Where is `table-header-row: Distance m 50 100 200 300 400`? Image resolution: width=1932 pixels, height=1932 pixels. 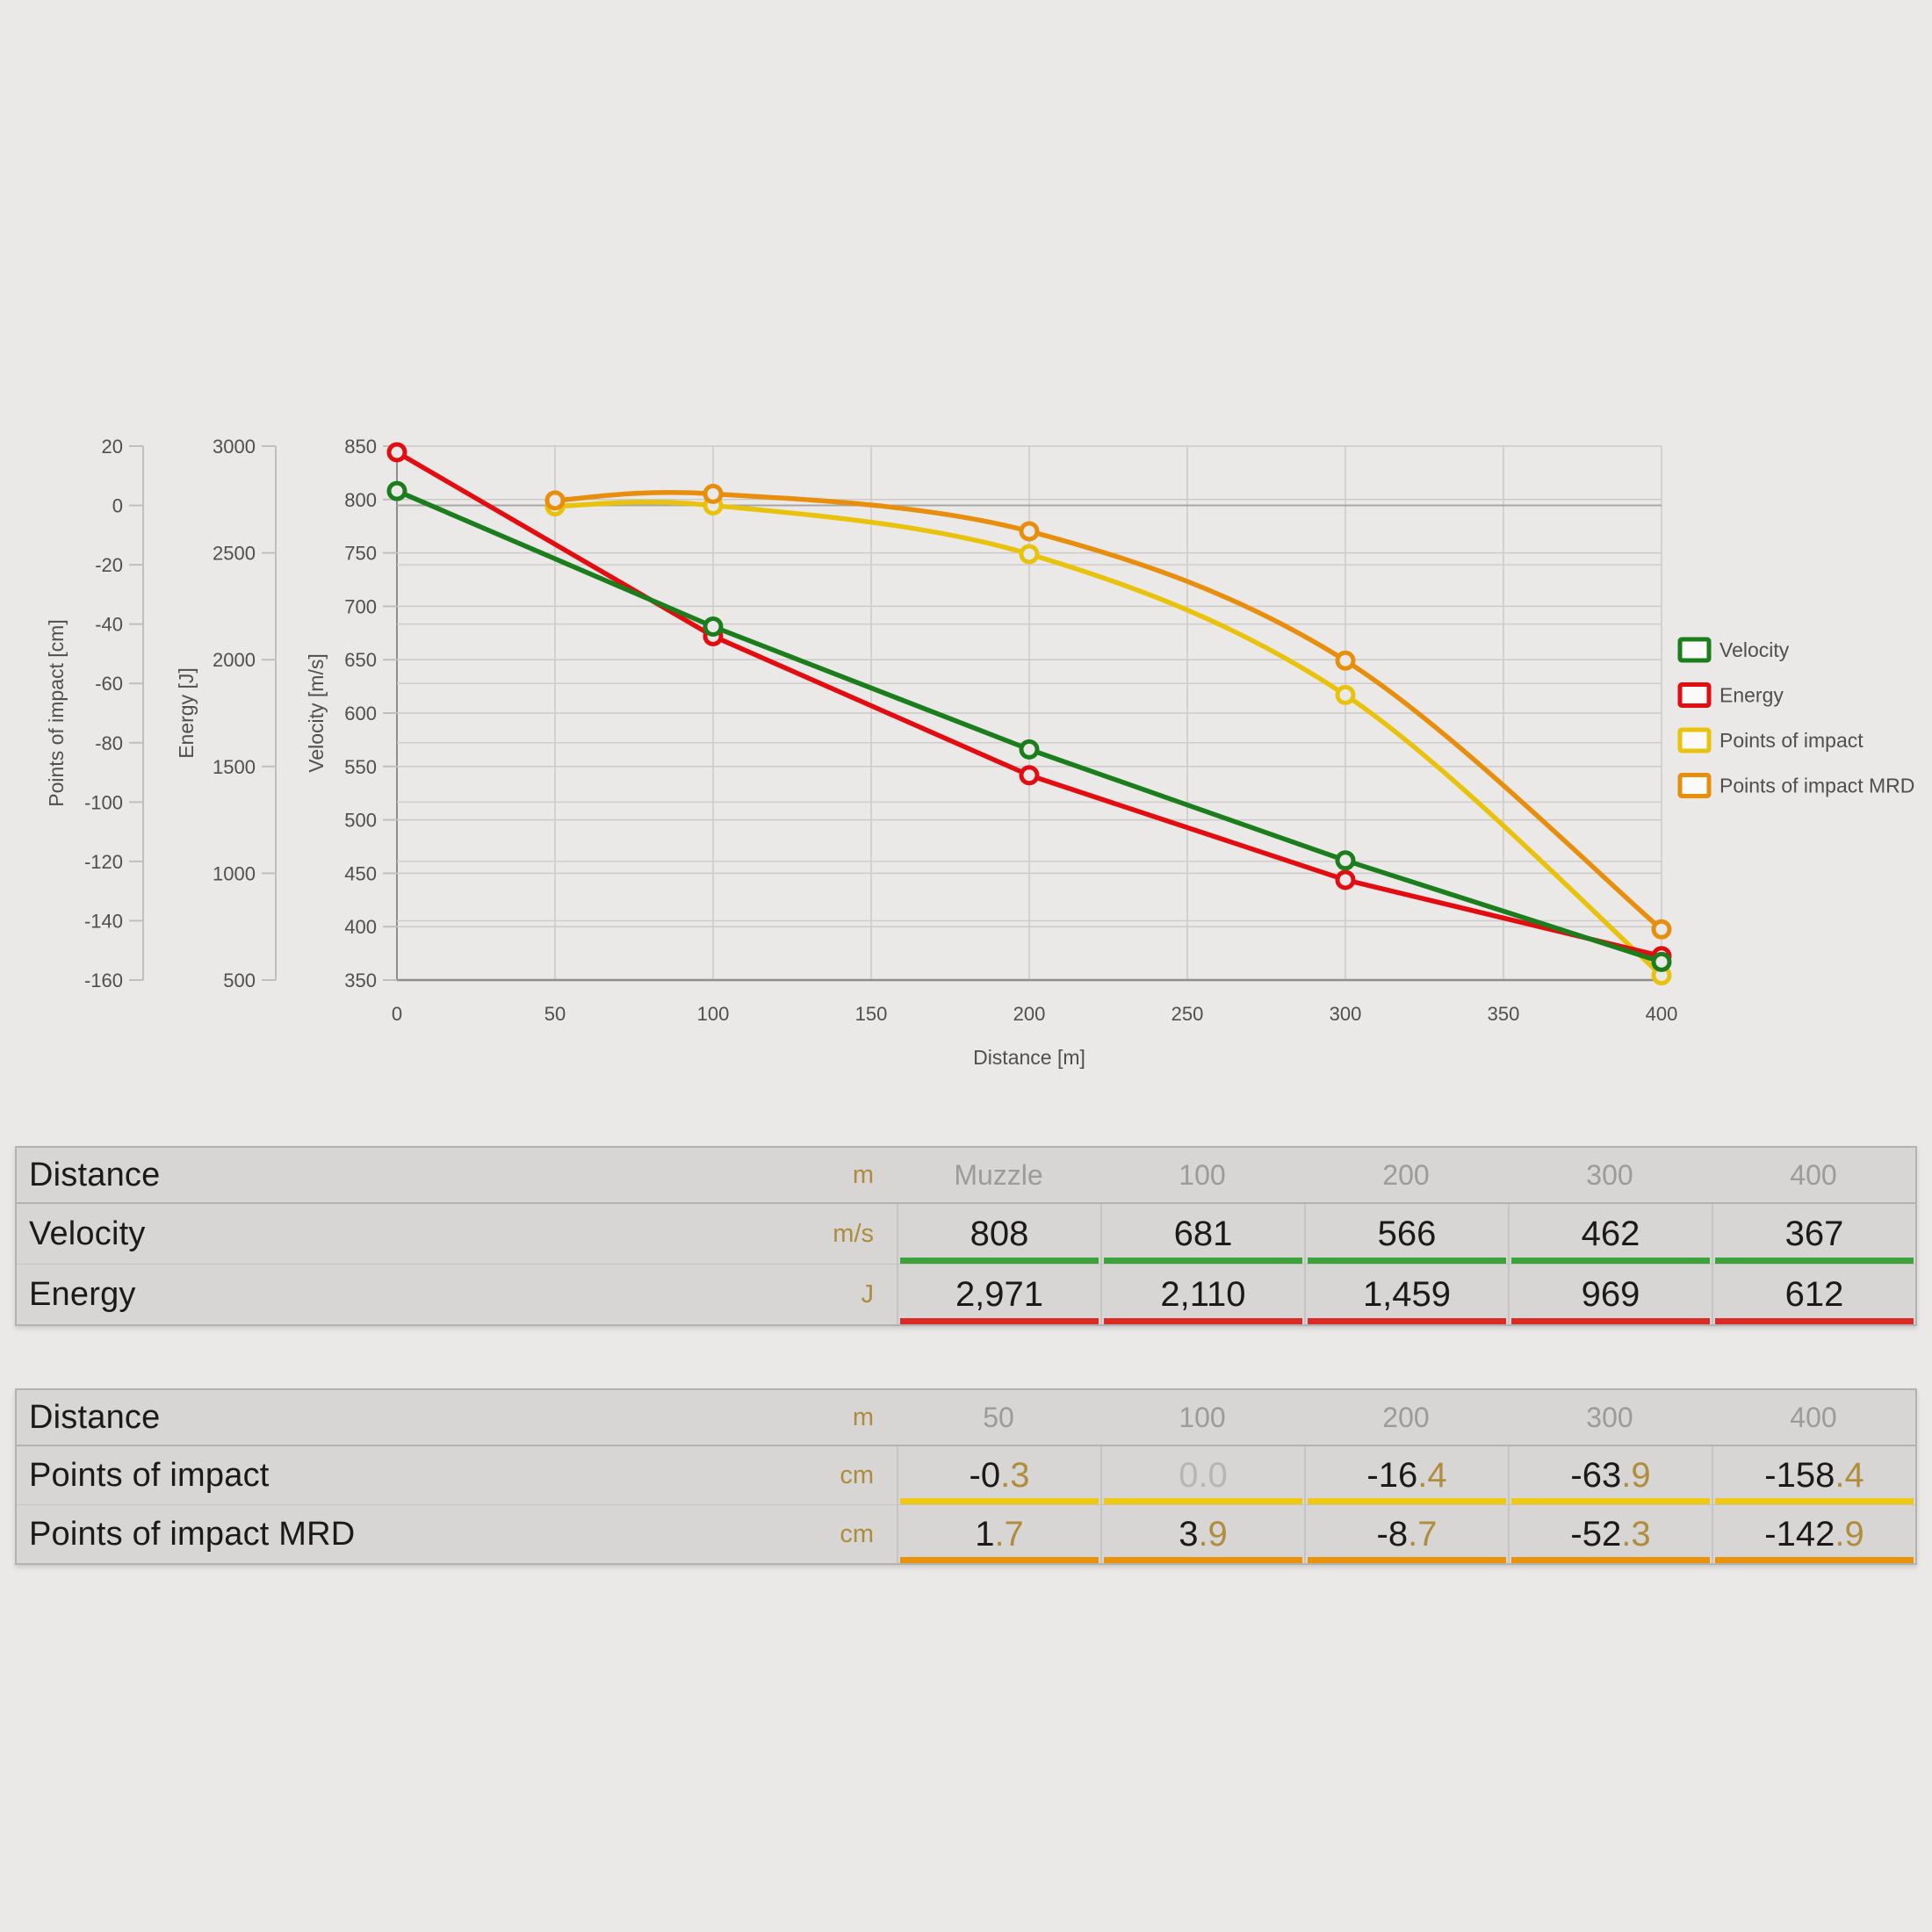 table-header-row: Distance m 50 100 200 300 400 is located at coordinates (966, 1418).